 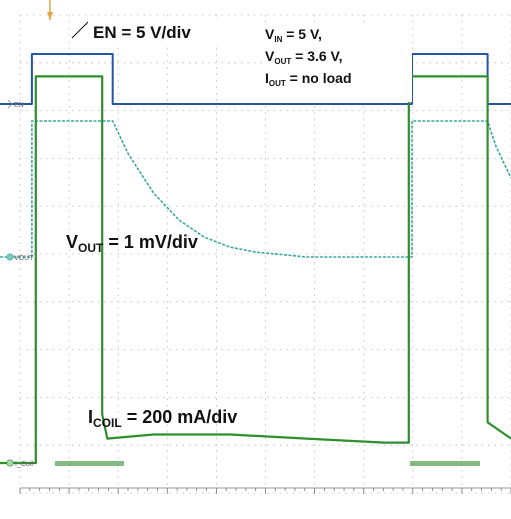 What do you see at coordinates (50, 10) in the screenshot?
I see `trigger-marker` at bounding box center [50, 10].